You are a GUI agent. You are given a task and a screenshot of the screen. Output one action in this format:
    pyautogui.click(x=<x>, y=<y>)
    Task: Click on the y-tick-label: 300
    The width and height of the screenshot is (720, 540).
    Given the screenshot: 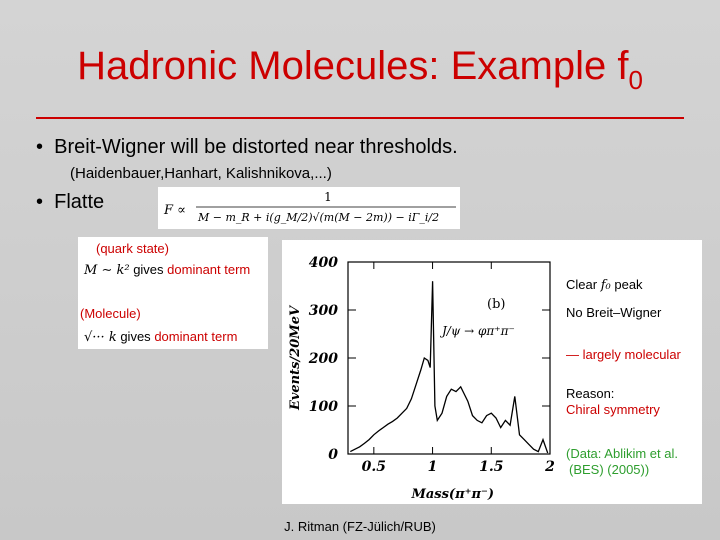 What is the action you would take?
    pyautogui.click(x=323, y=311)
    